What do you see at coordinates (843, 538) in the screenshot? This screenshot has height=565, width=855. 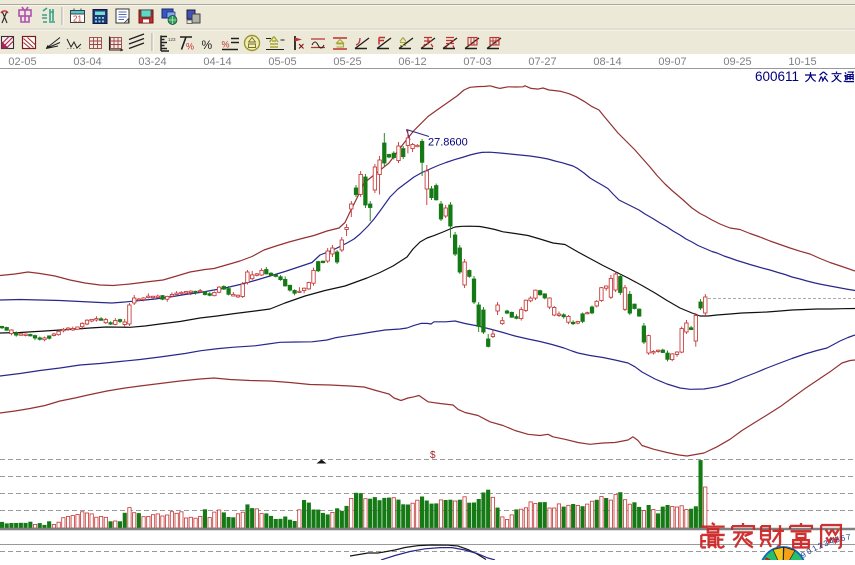 I see `svg-text: 6` at bounding box center [843, 538].